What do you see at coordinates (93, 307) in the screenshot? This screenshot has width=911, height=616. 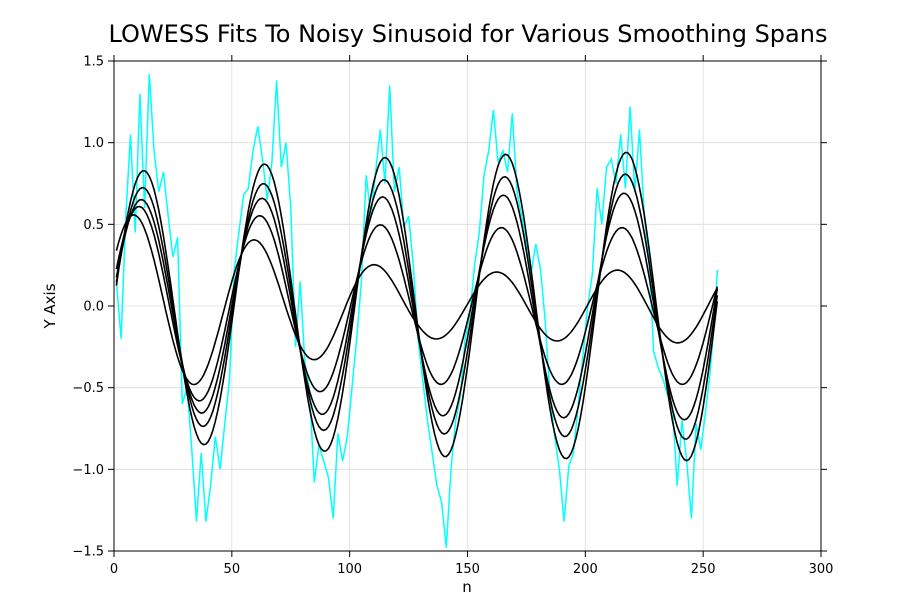 I see `y-tick-label: 0.0` at bounding box center [93, 307].